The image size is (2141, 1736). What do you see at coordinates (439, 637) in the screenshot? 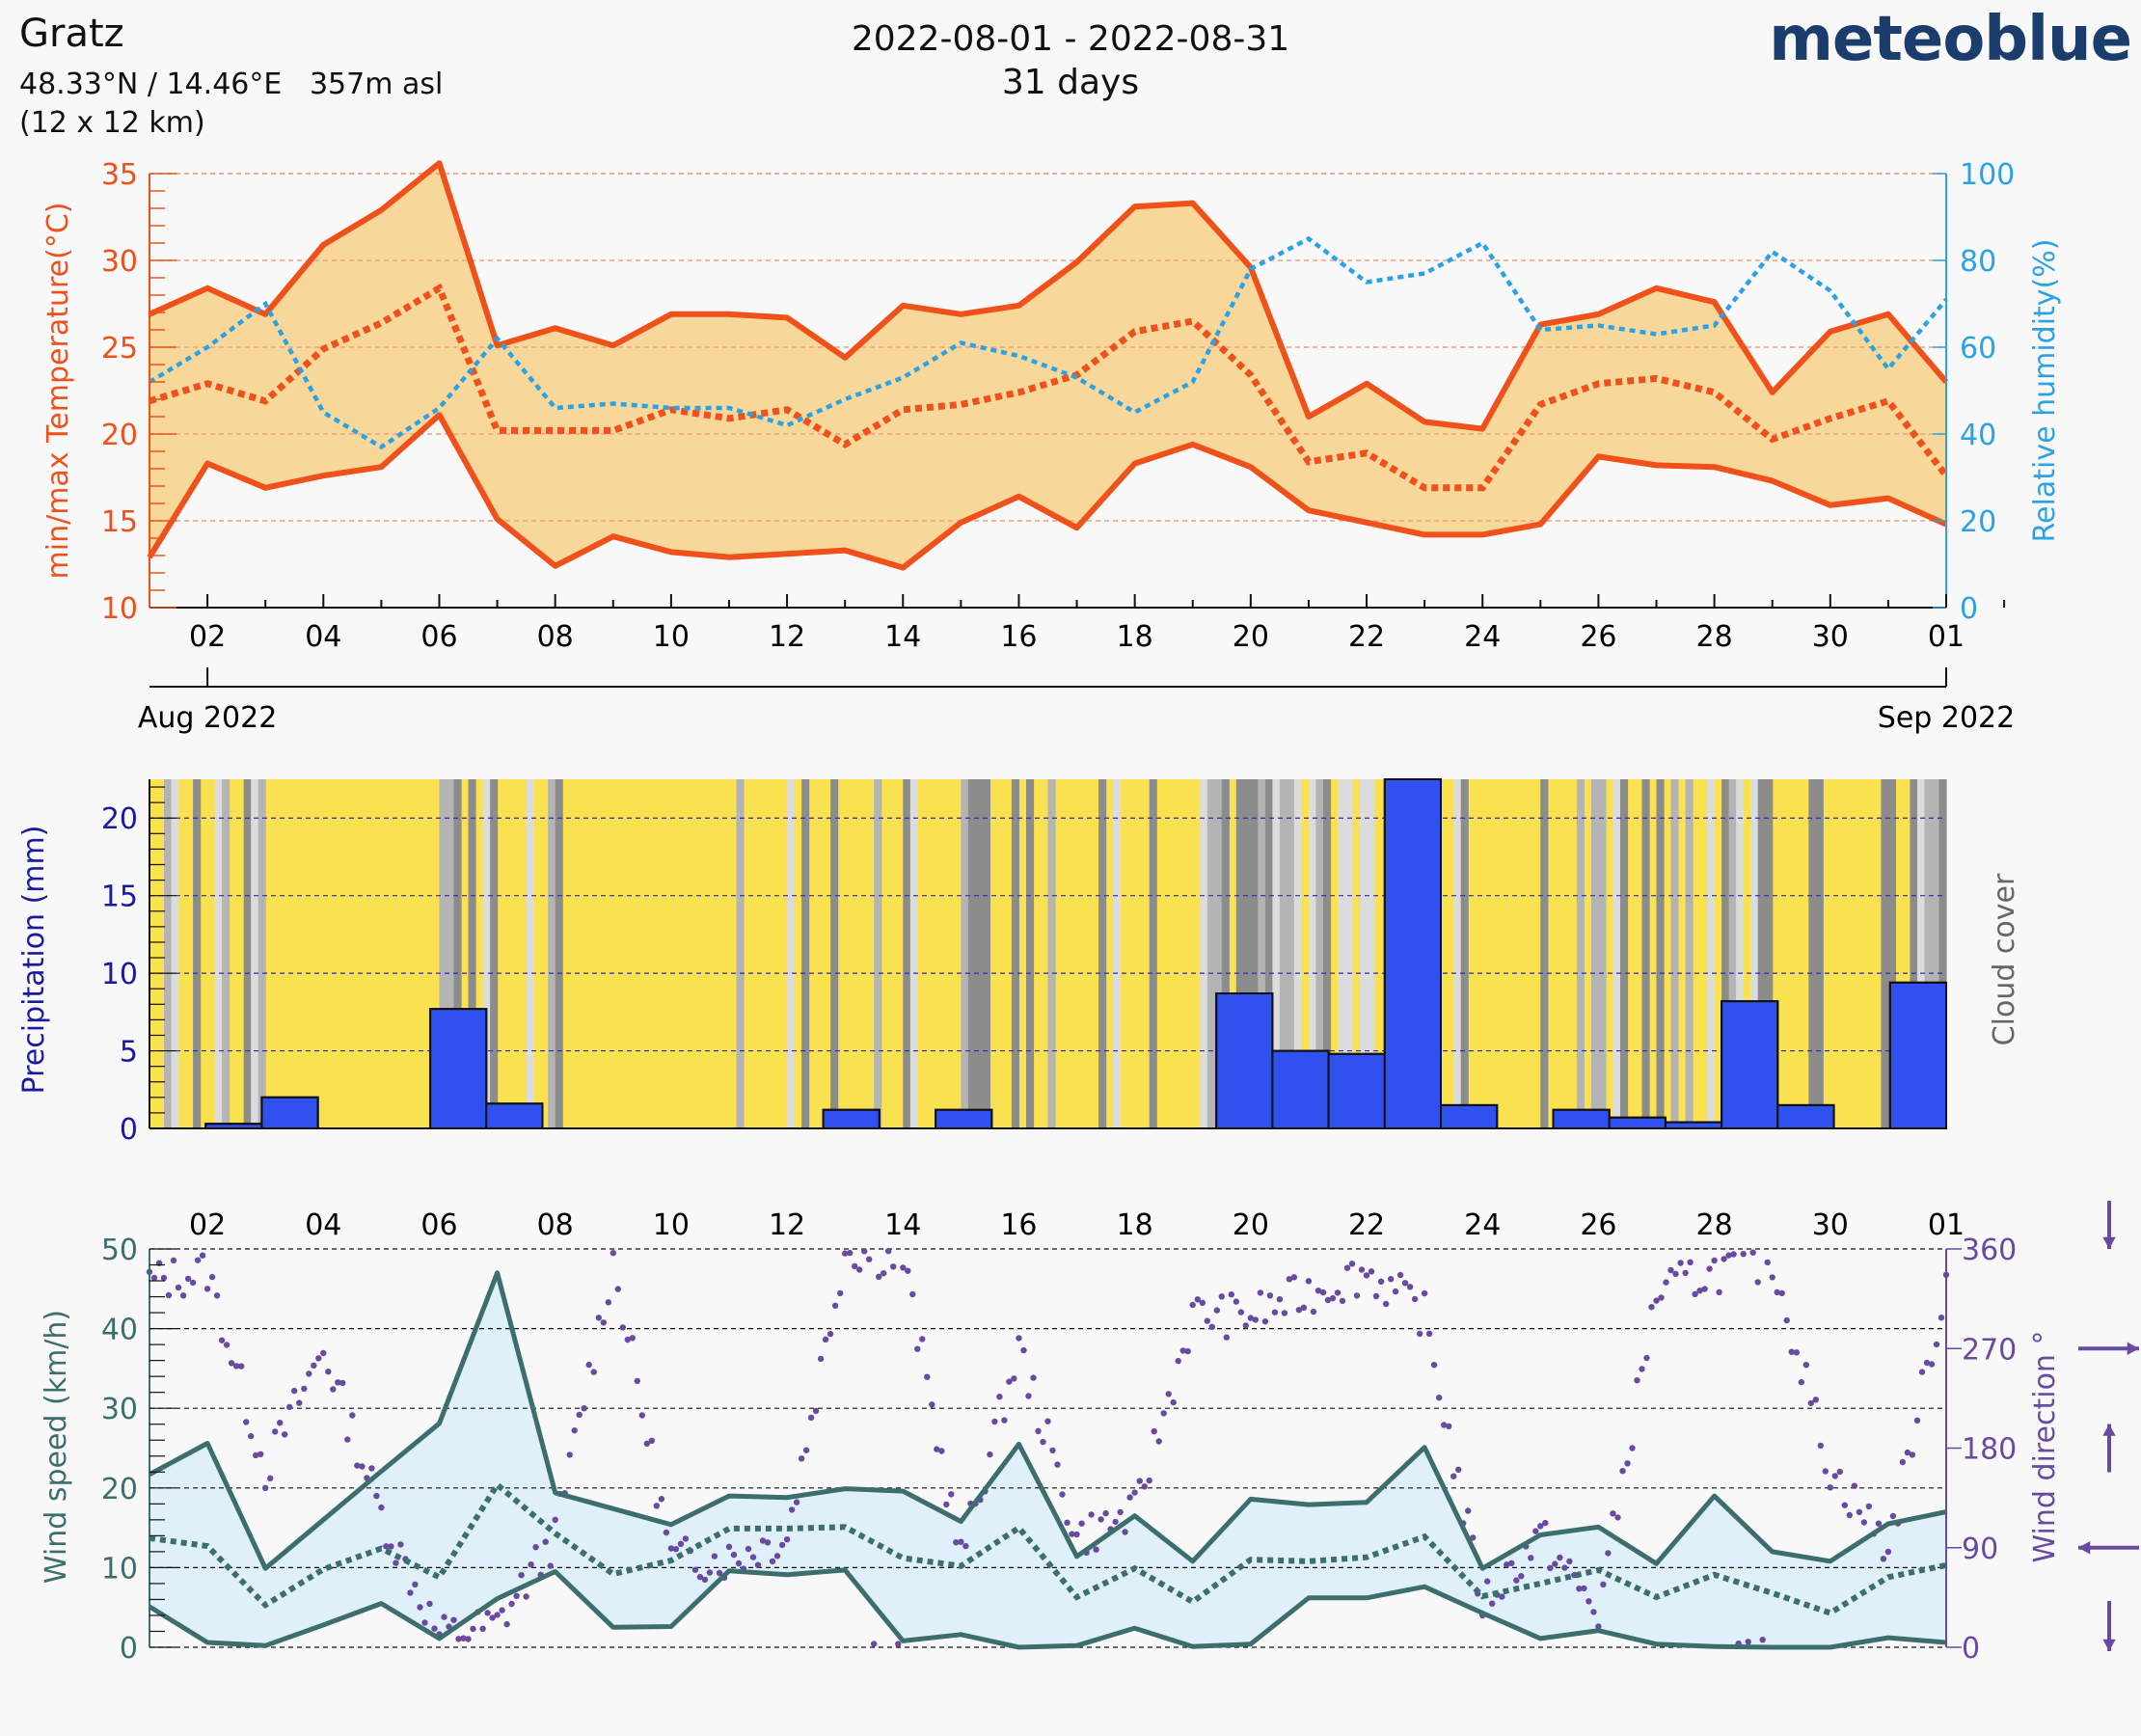
I see `x-tick-label: 06` at bounding box center [439, 637].